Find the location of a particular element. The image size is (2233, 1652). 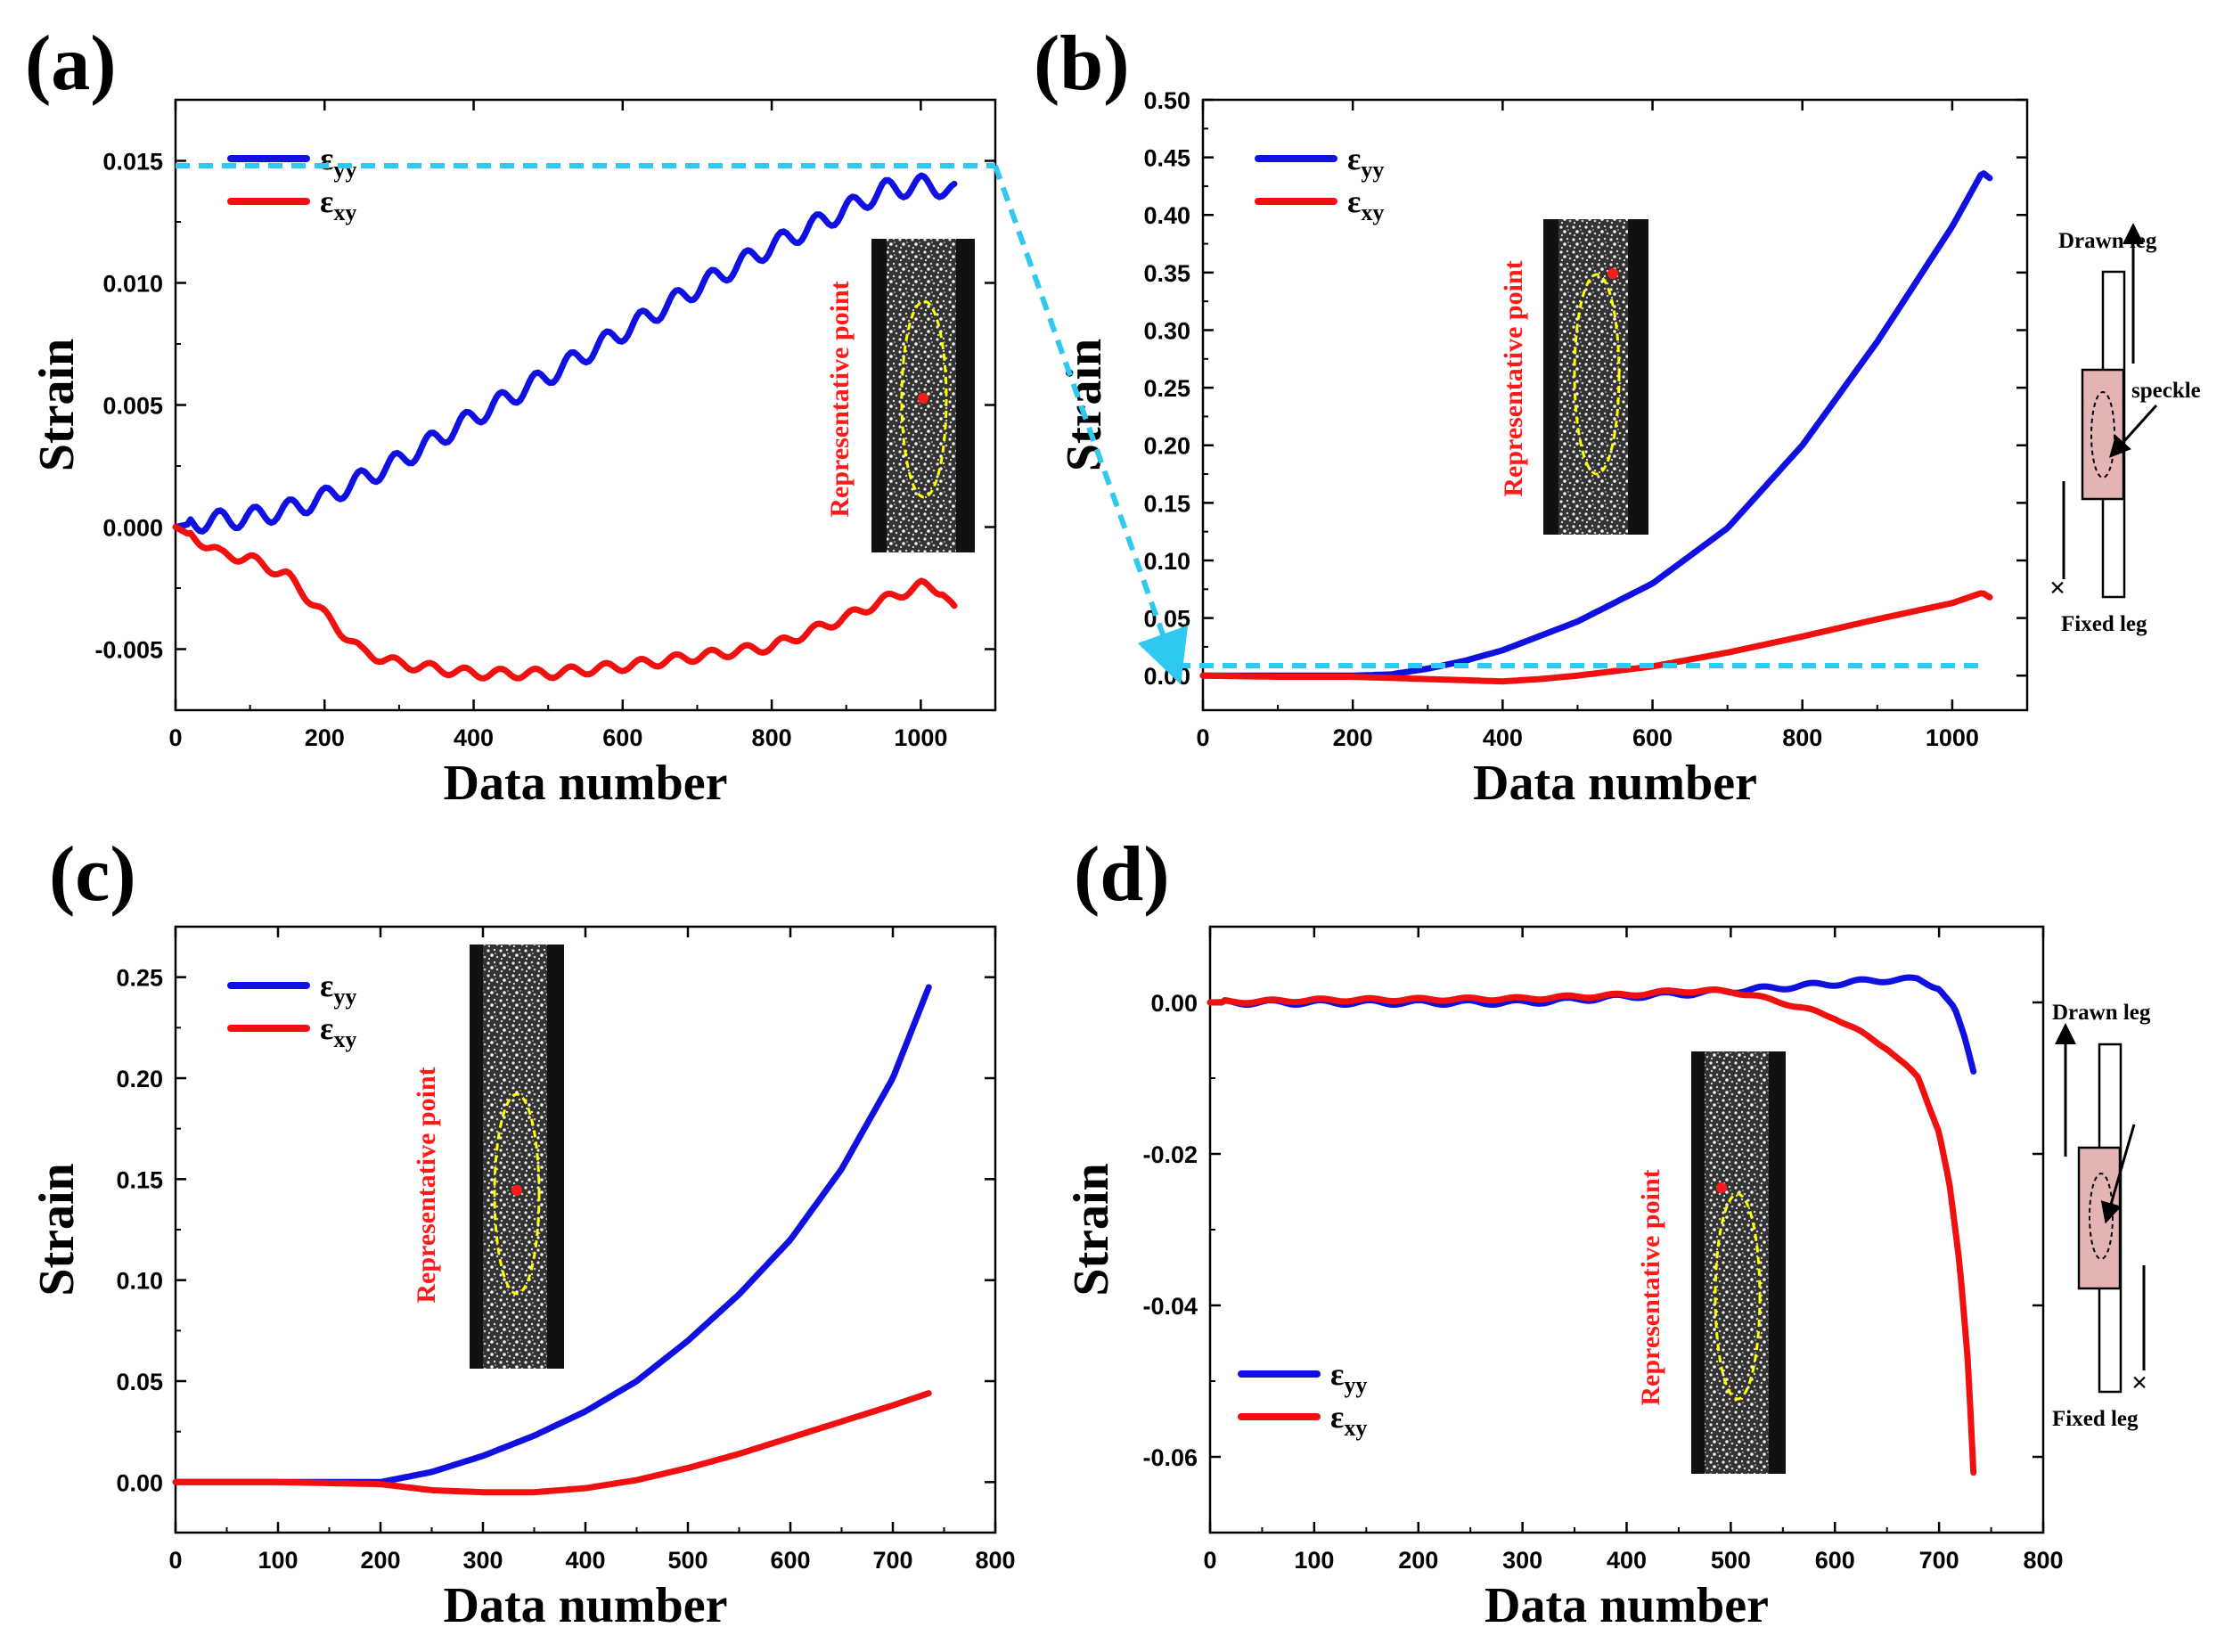

panel-label-d: (d) is located at coordinates (1122, 874).